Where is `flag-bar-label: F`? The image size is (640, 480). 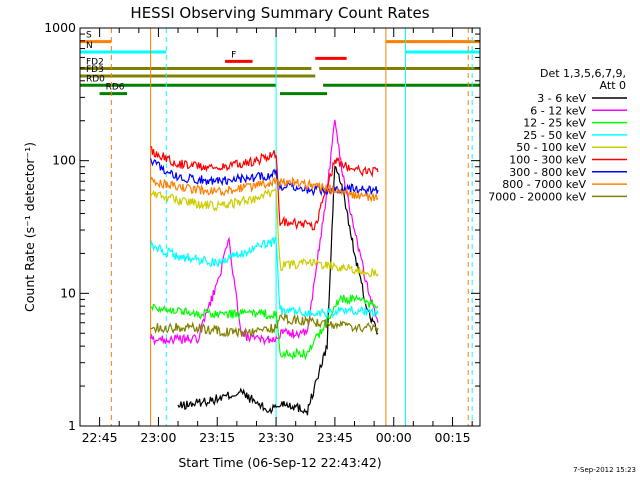 flag-bar-label: F is located at coordinates (233, 55).